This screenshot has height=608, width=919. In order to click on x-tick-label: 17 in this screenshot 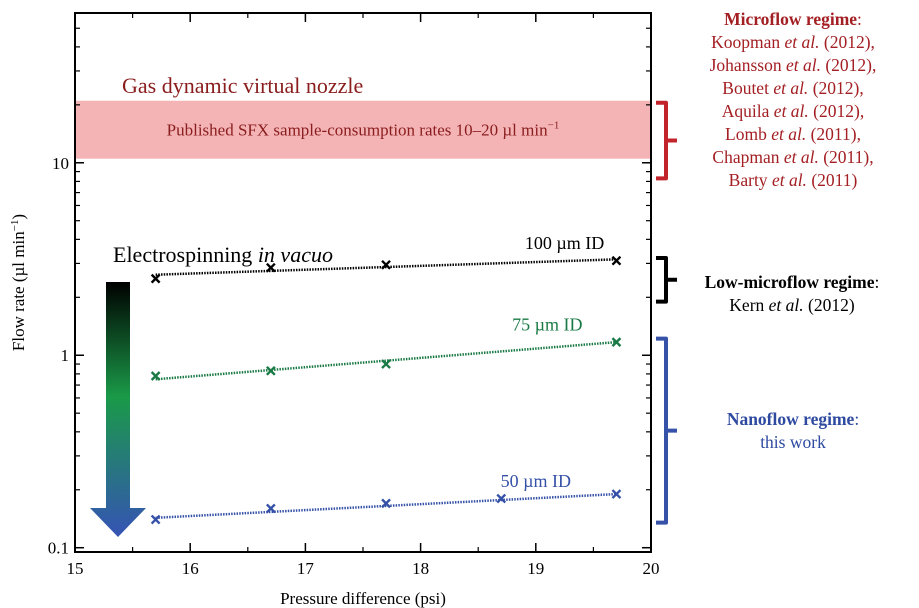, I will do `click(306, 568)`.